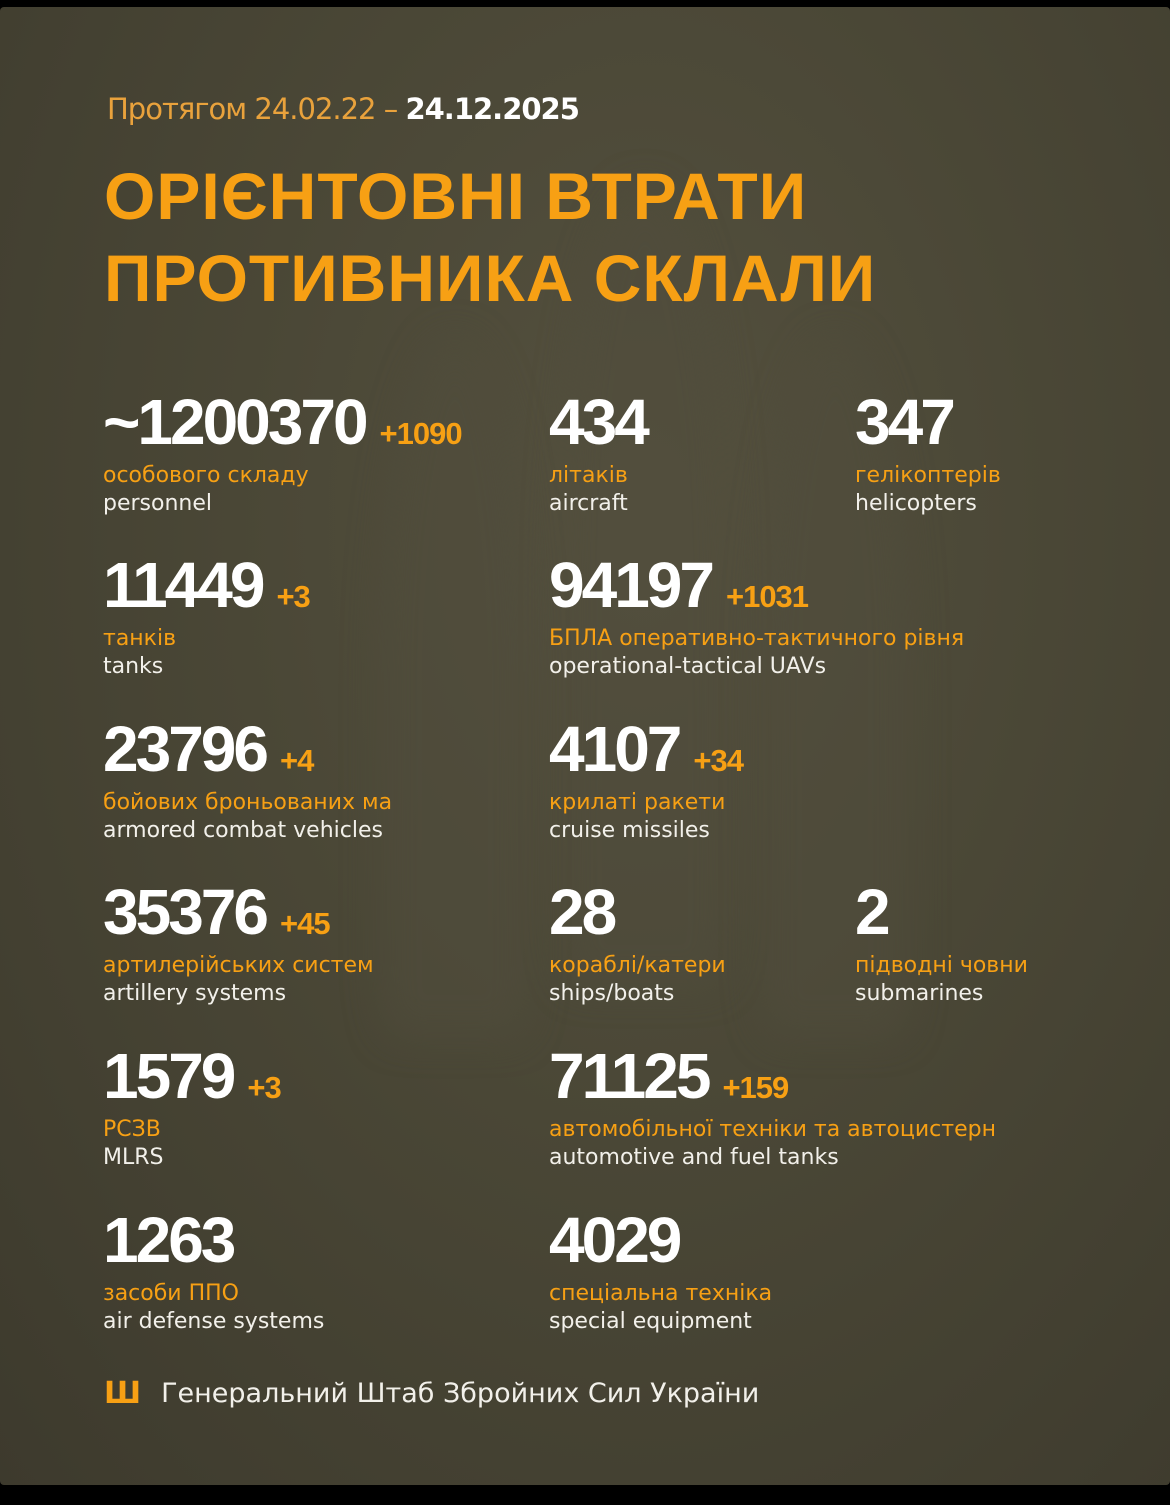 Image resolution: width=1170 pixels, height=1505 pixels. Describe the element at coordinates (296, 760) in the screenshot. I see `stat-delta: +4` at that location.